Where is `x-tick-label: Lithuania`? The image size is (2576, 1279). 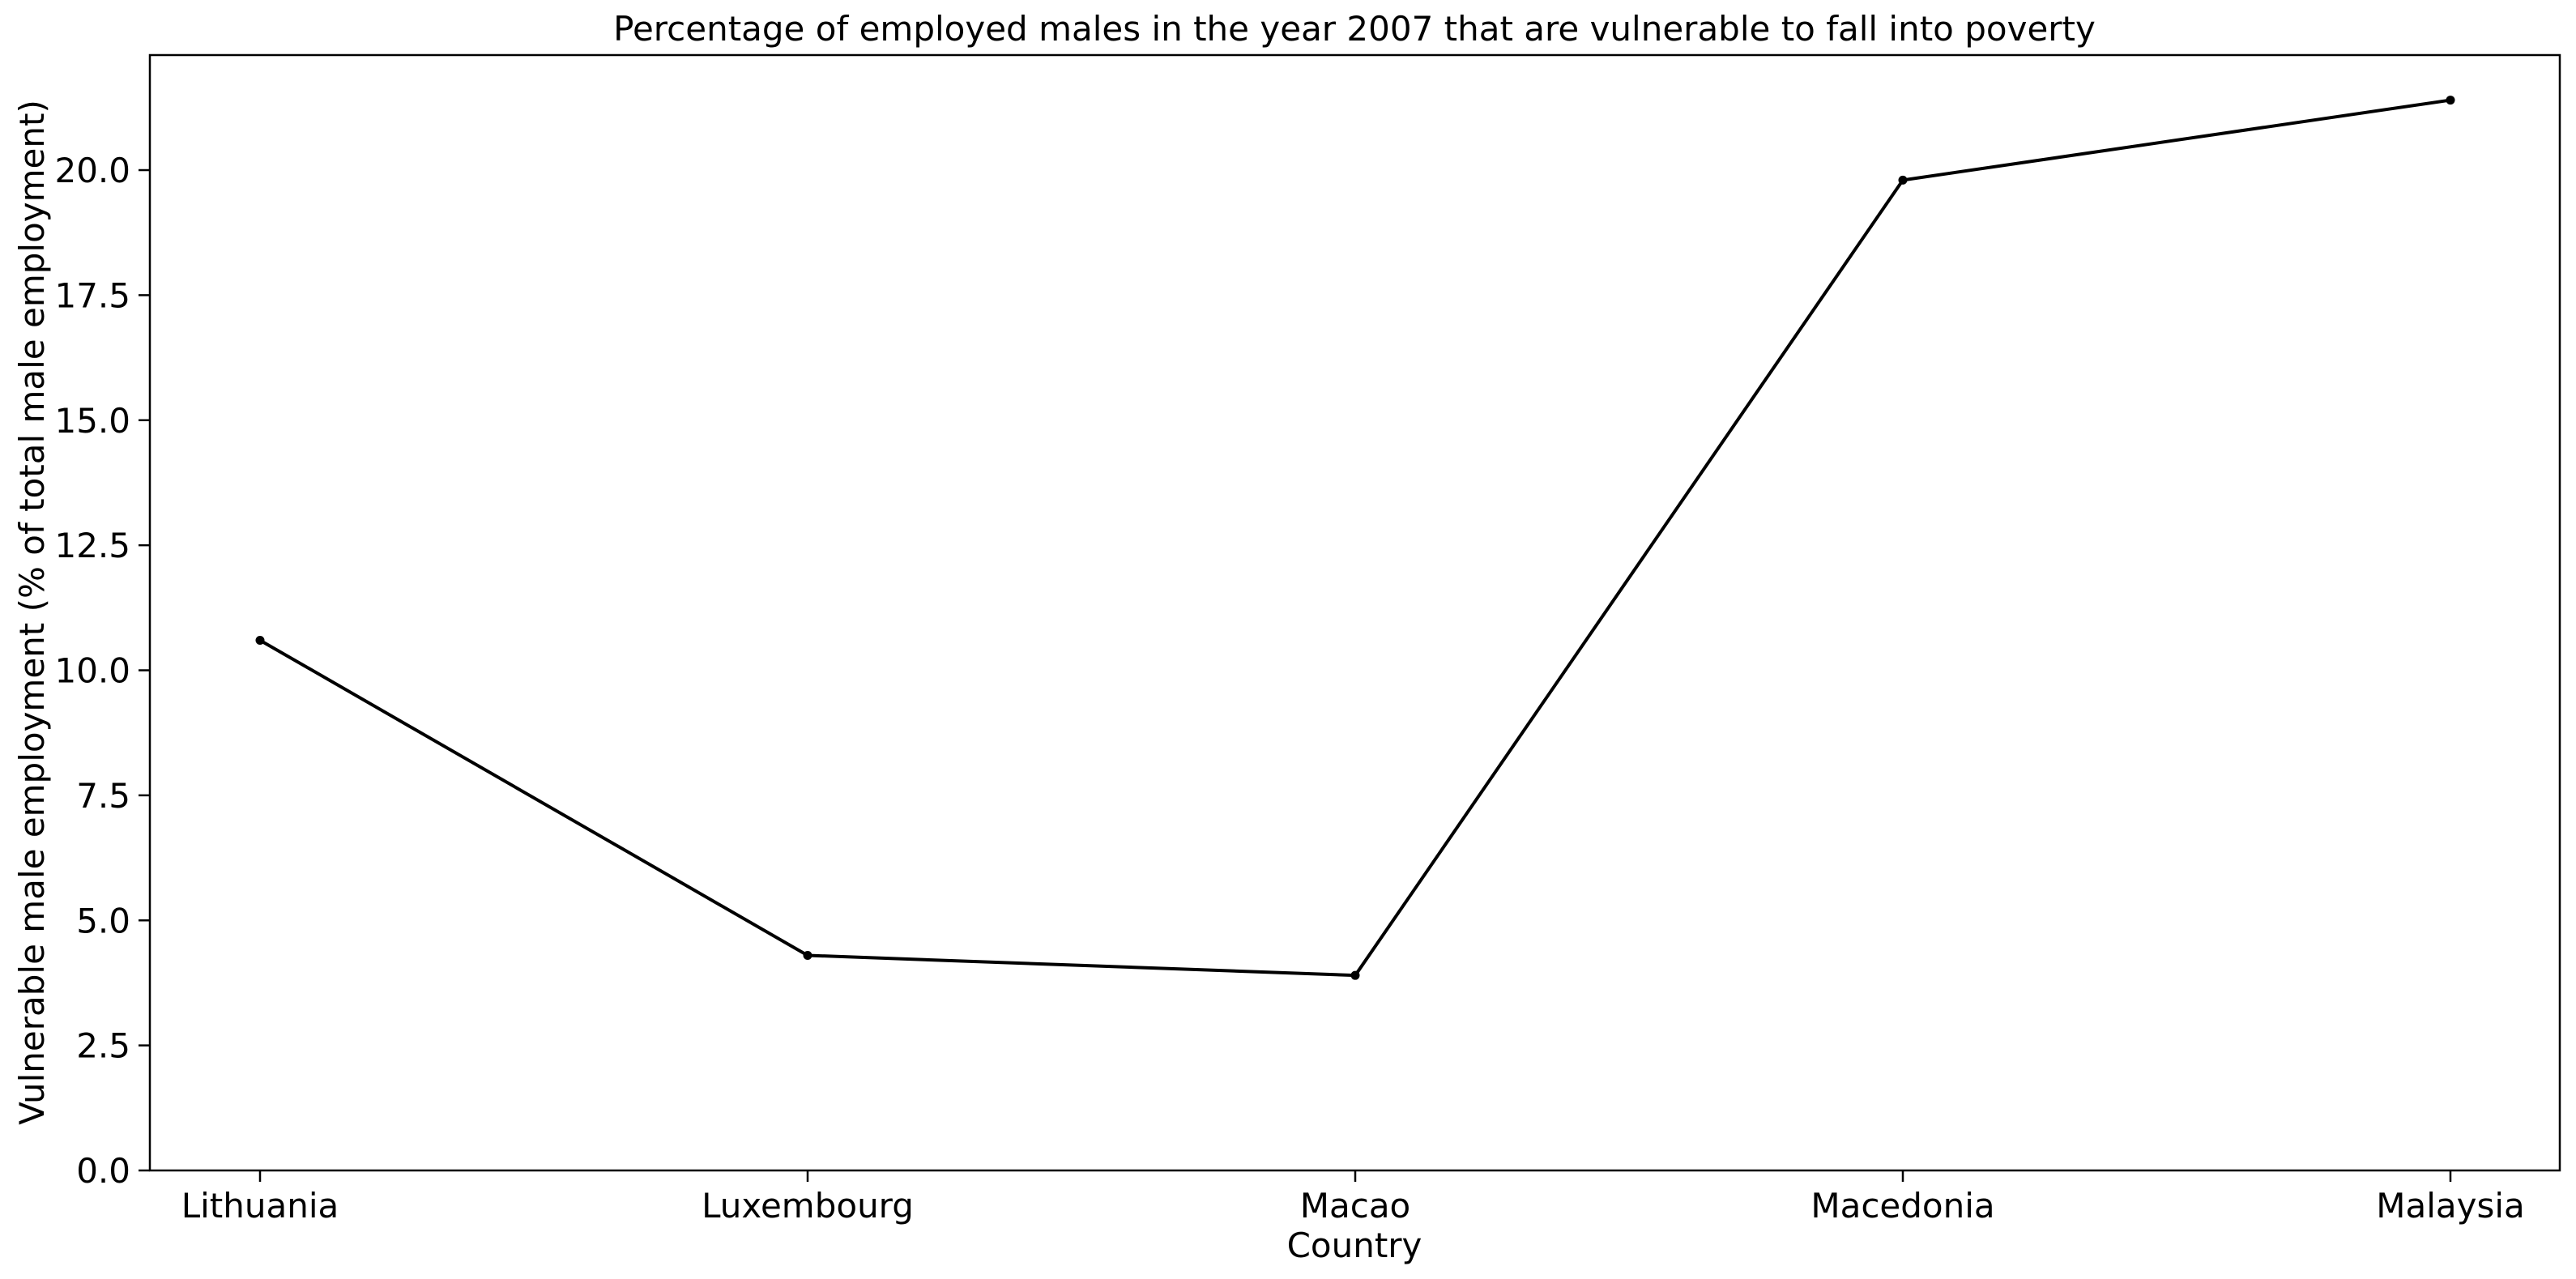
x-tick-label: Lithuania is located at coordinates (260, 1206).